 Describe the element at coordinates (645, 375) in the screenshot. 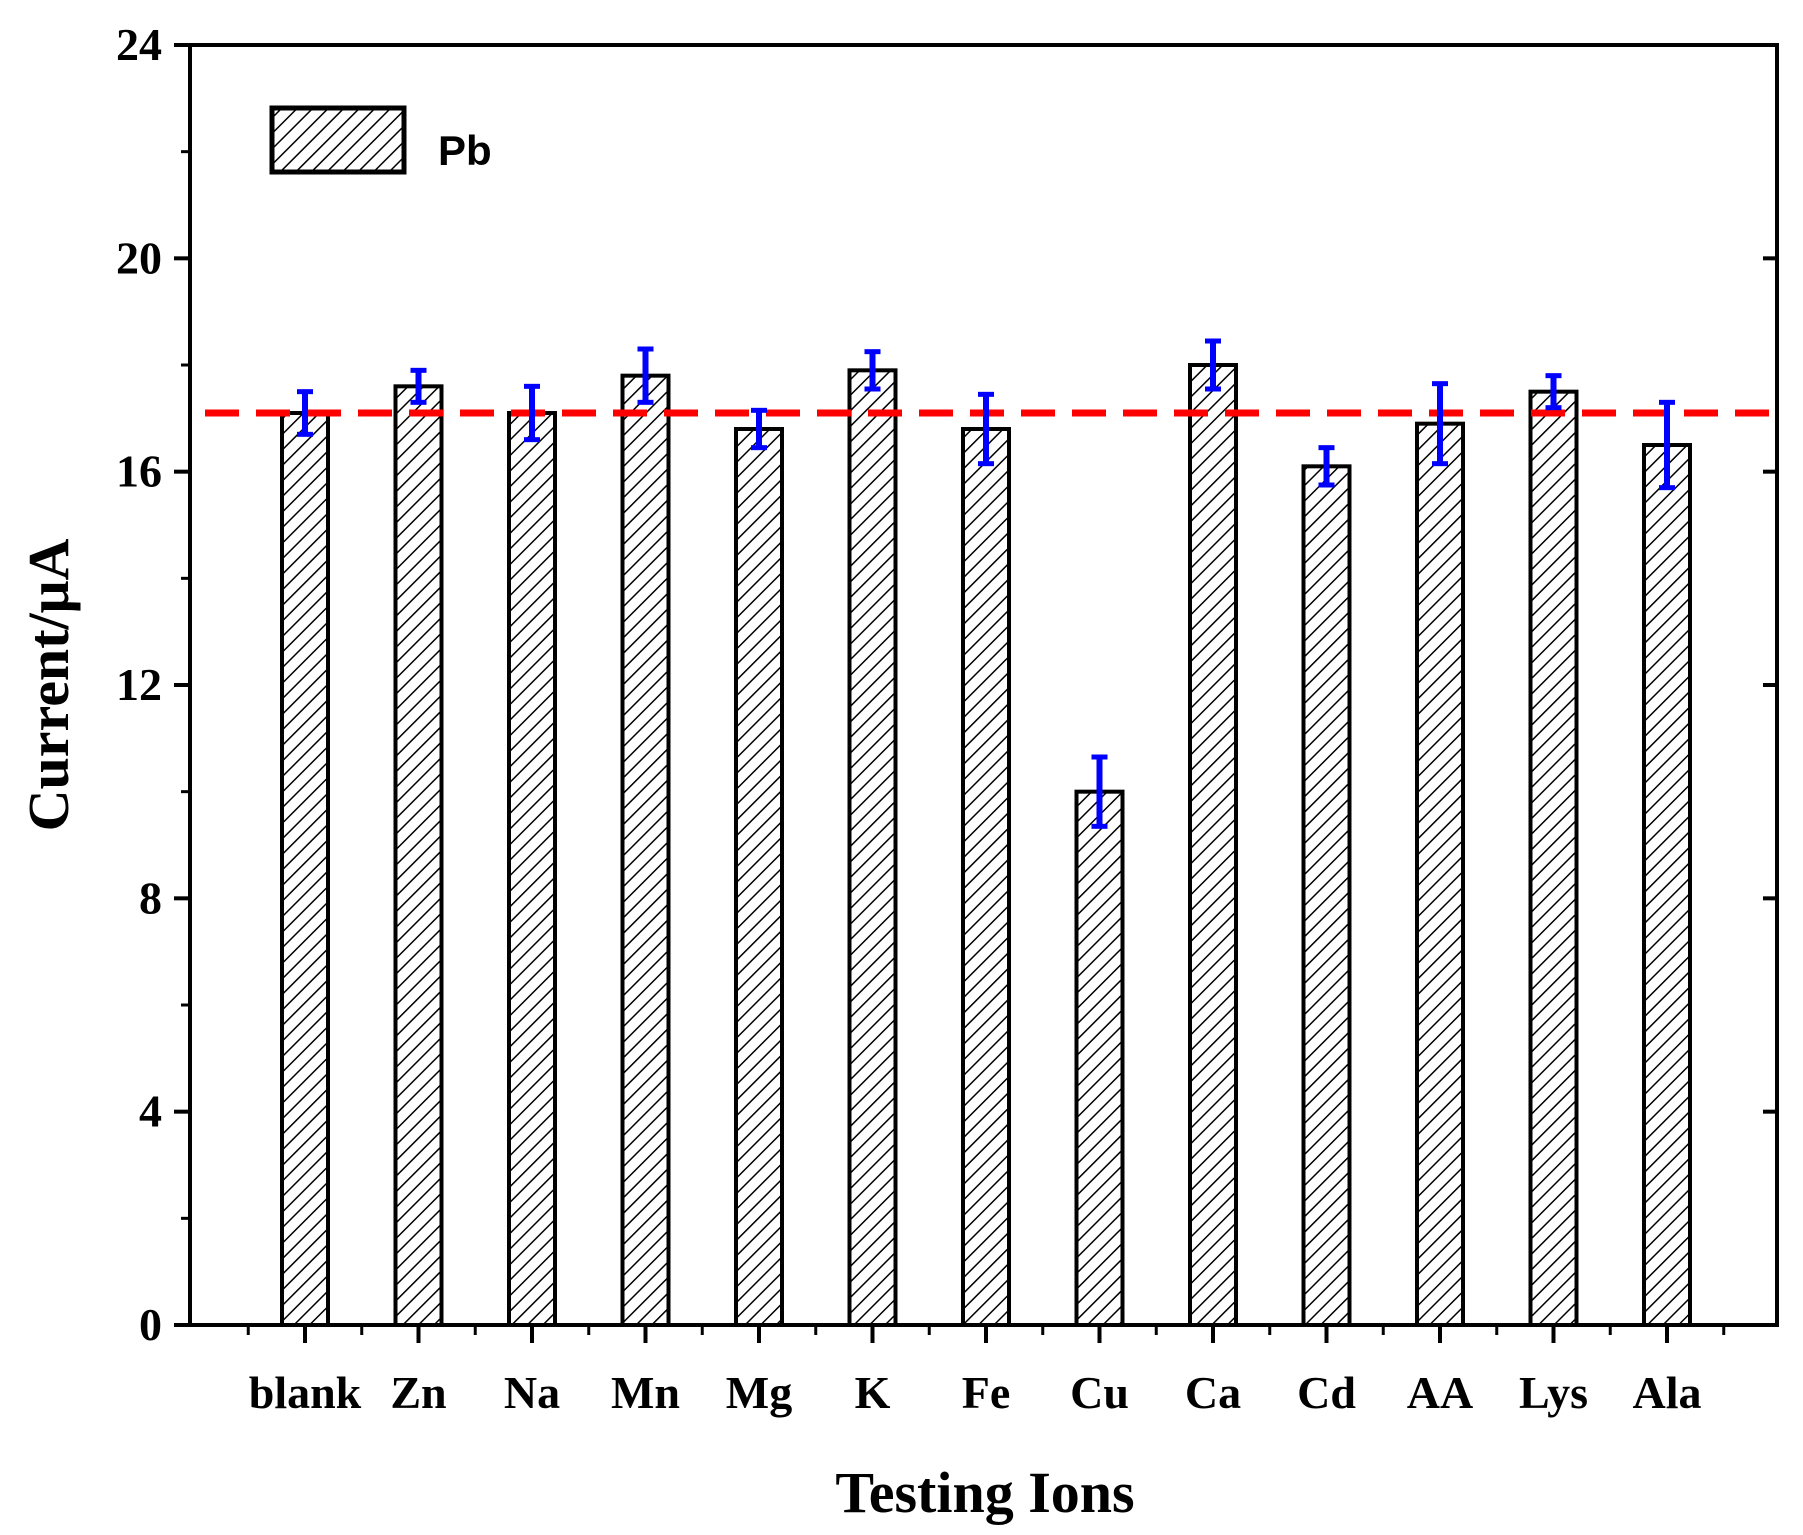

I see `error-bar-Mn` at that location.